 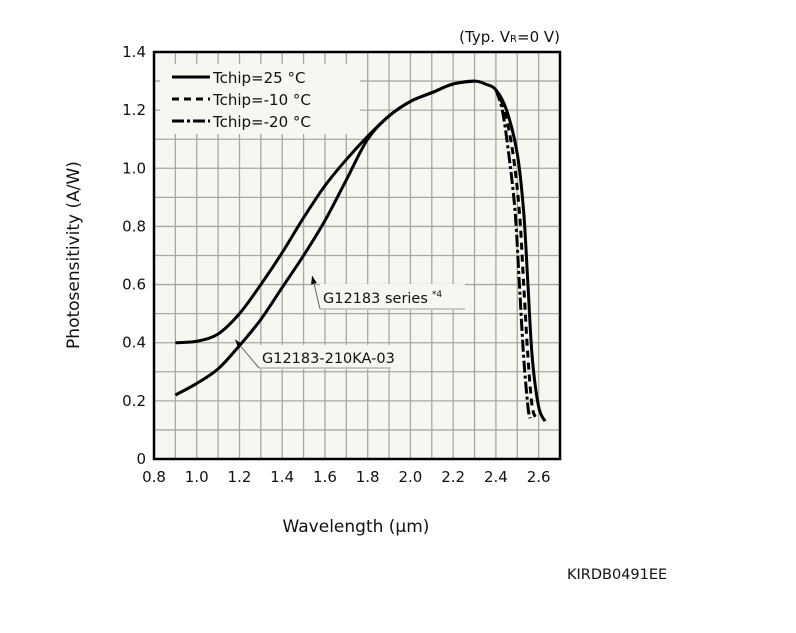 I want to click on condition-suffix: =0 V), so click(x=538, y=37).